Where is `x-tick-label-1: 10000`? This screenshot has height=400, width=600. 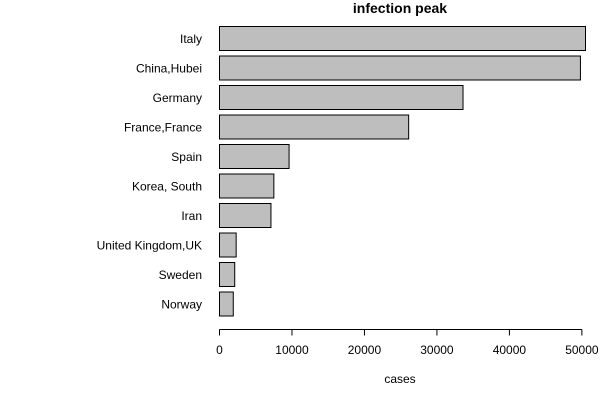
x-tick-label-1: 10000 is located at coordinates (292, 350).